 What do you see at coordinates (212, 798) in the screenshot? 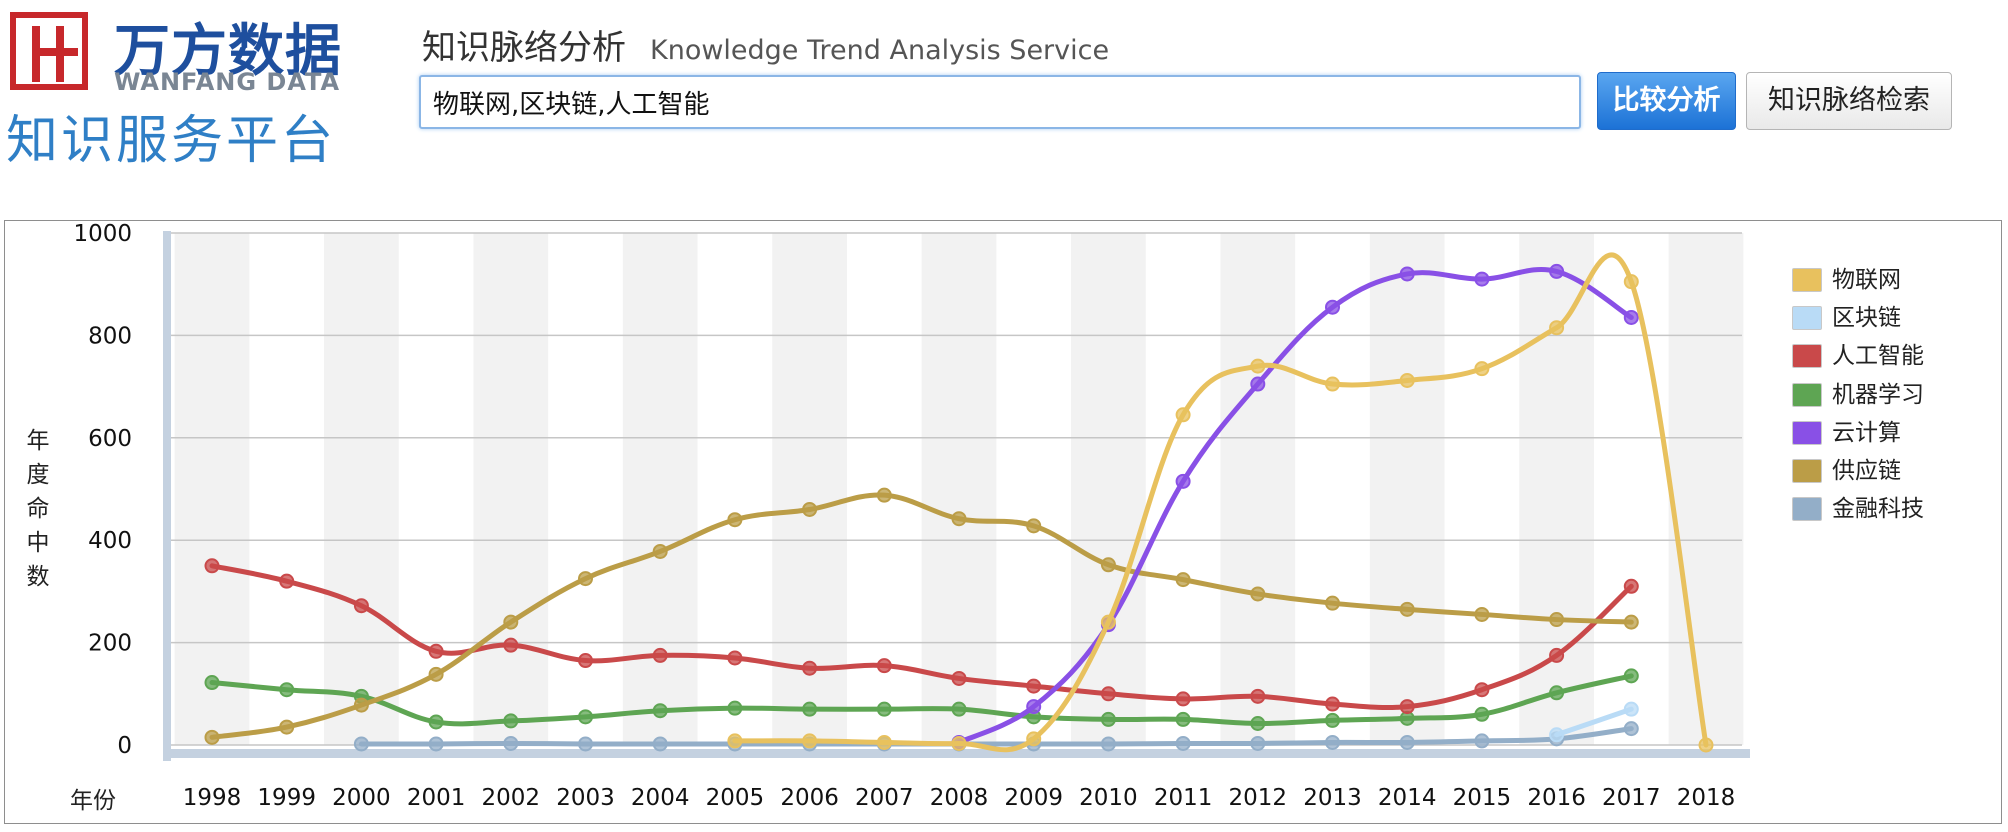
I see `x-tick-label: 1998` at bounding box center [212, 798].